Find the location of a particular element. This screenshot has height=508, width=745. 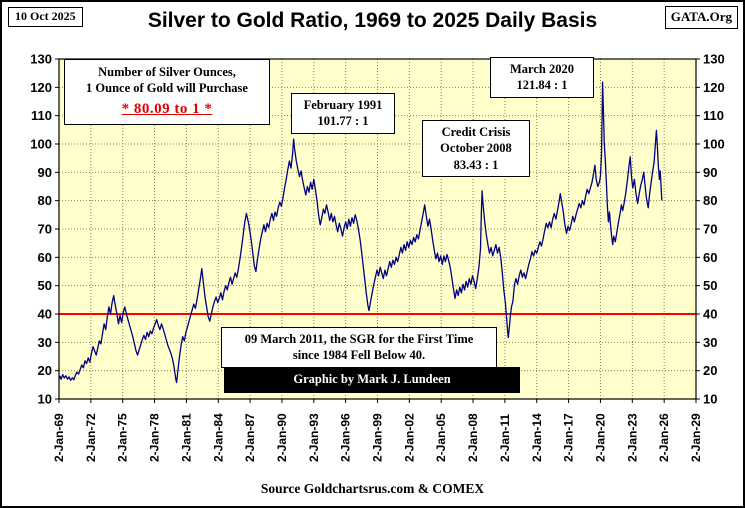

credit-crisis-annotation: Credit Crisis October 2008 83.43 : 1 is located at coordinates (476, 148).